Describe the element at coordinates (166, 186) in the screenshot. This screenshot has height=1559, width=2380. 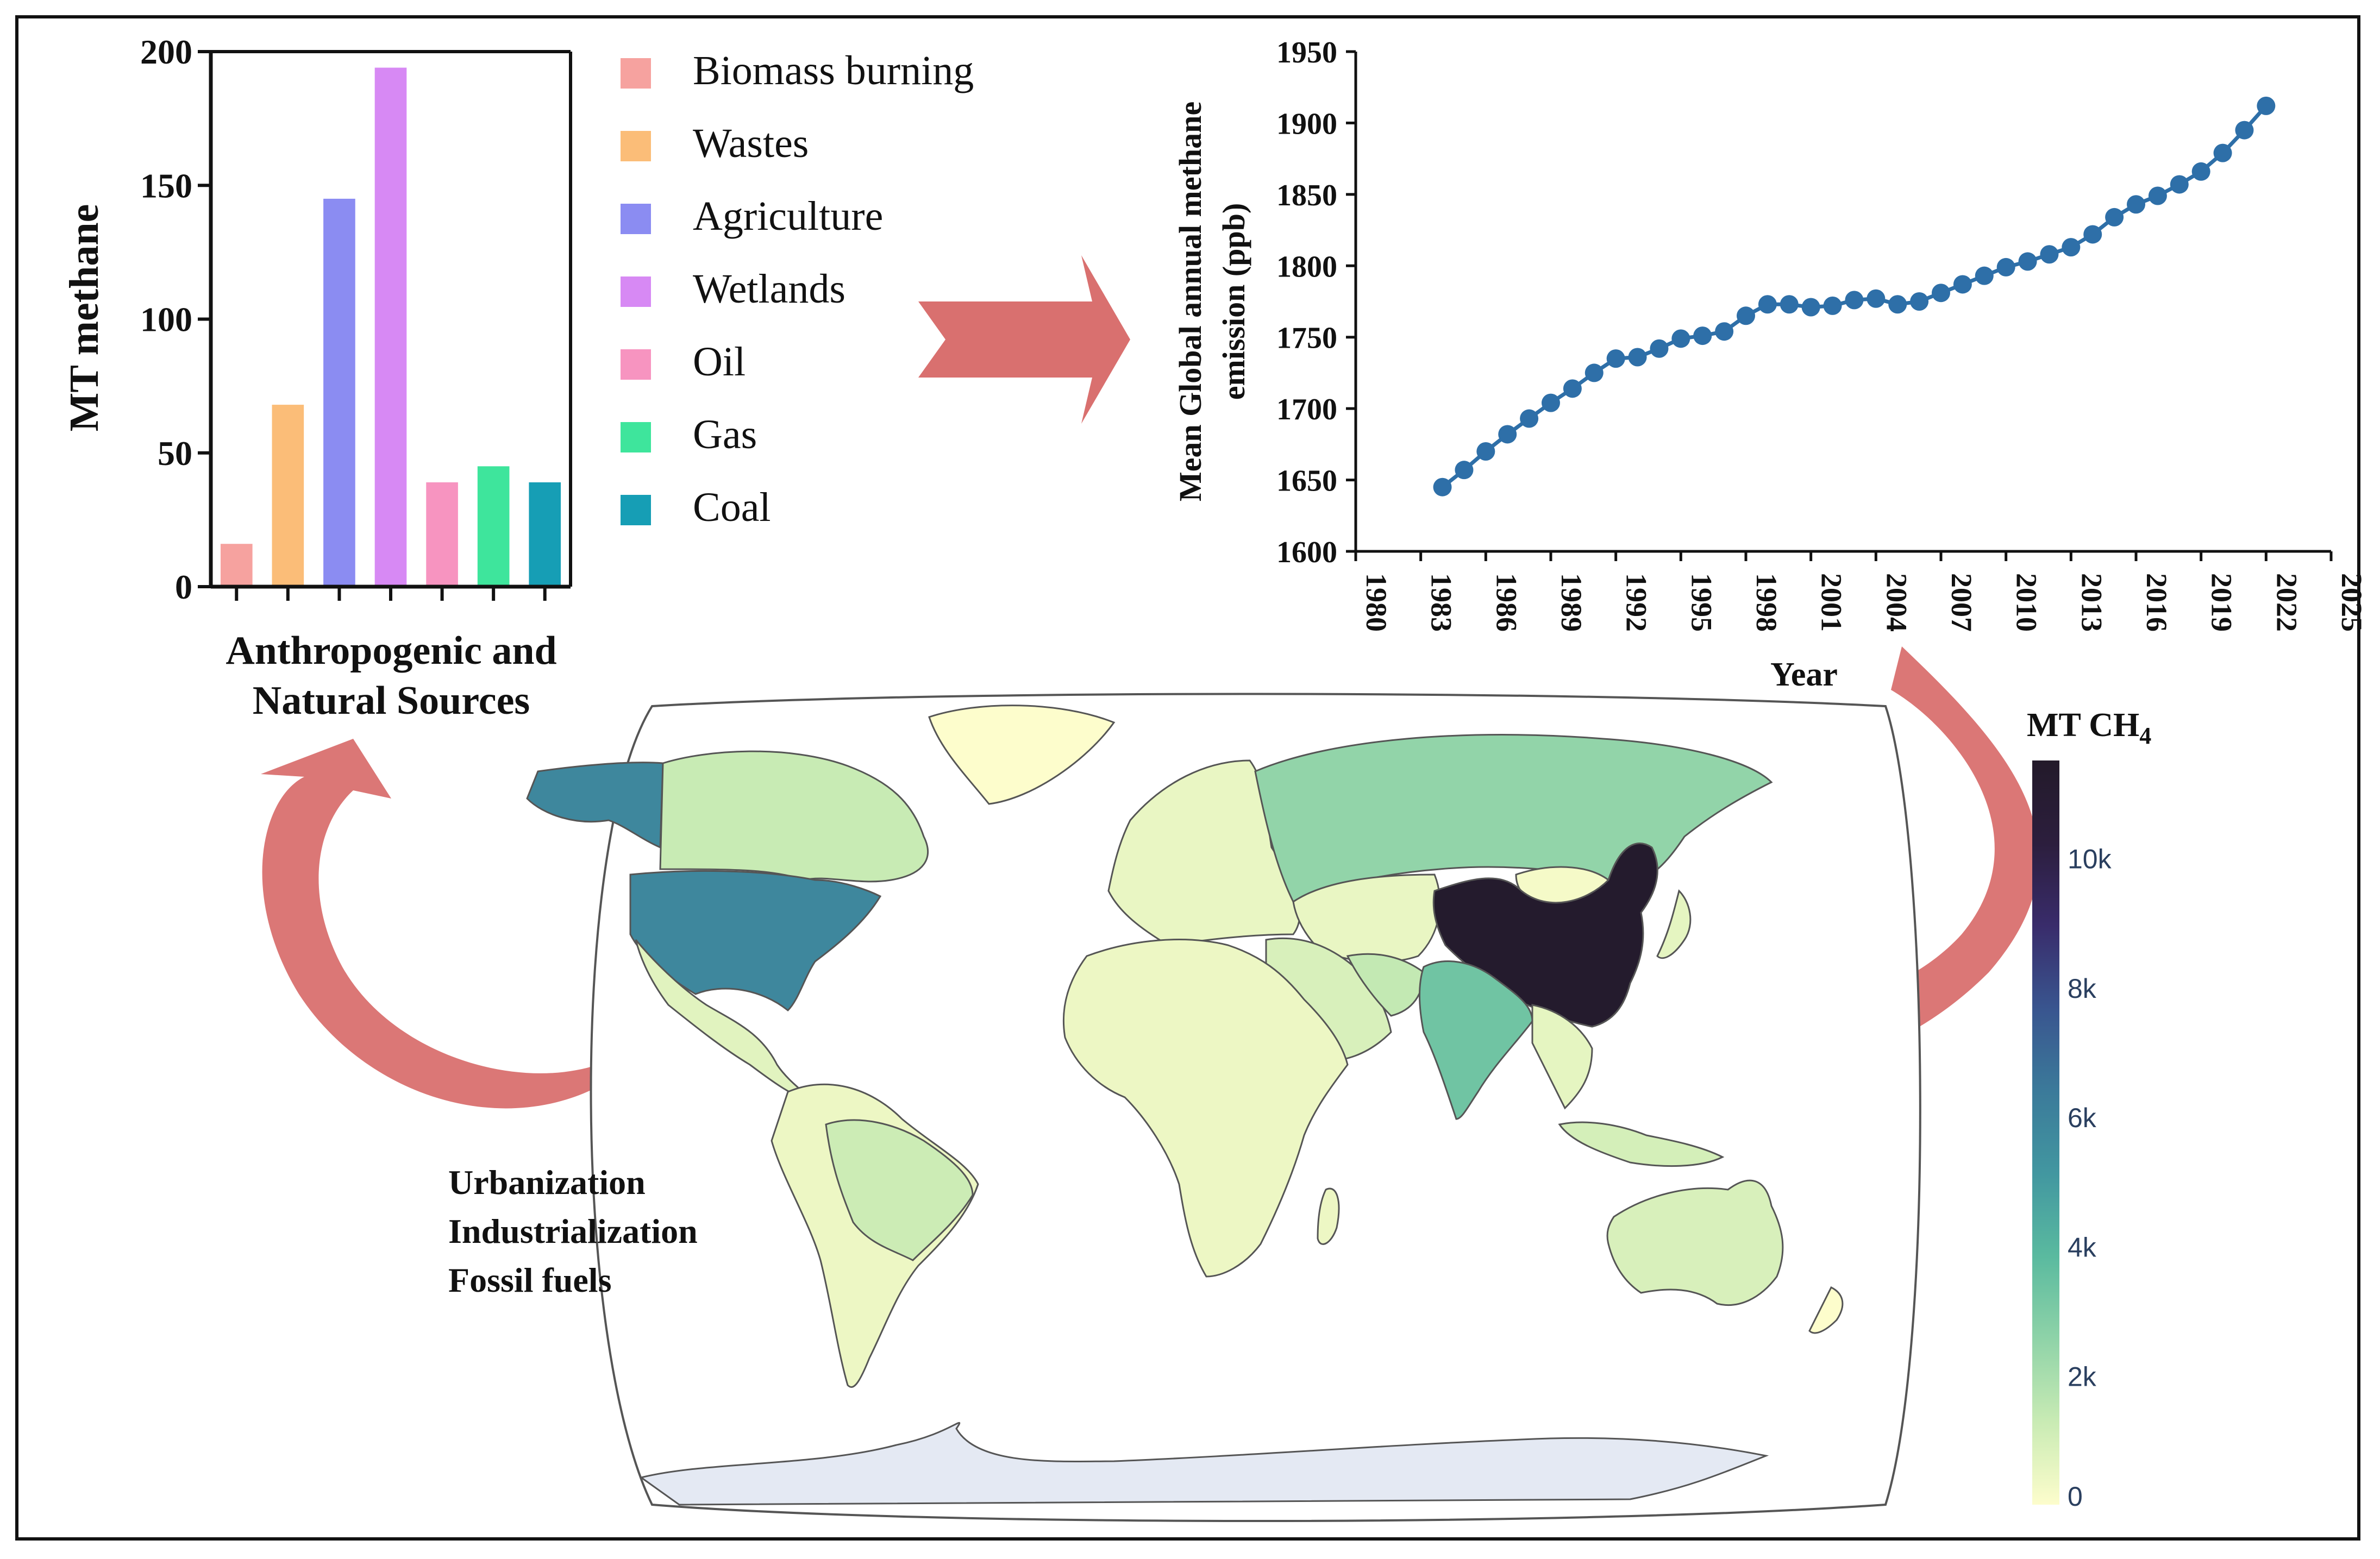
I see `bar-y-tick-label: 150` at that location.